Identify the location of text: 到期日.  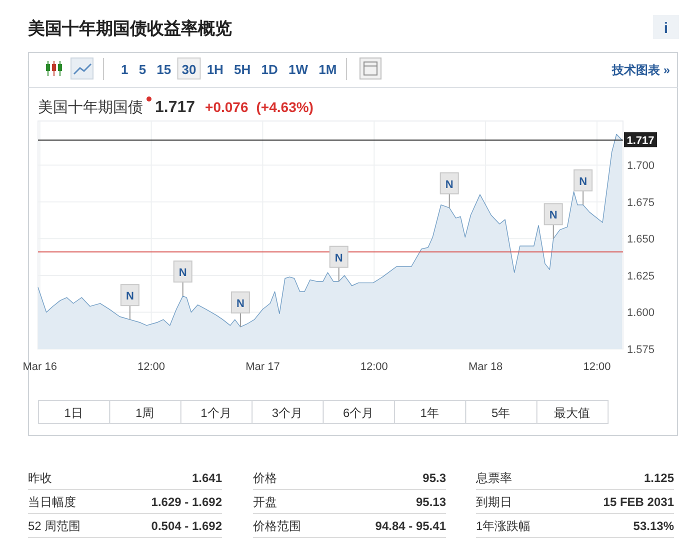
(494, 502).